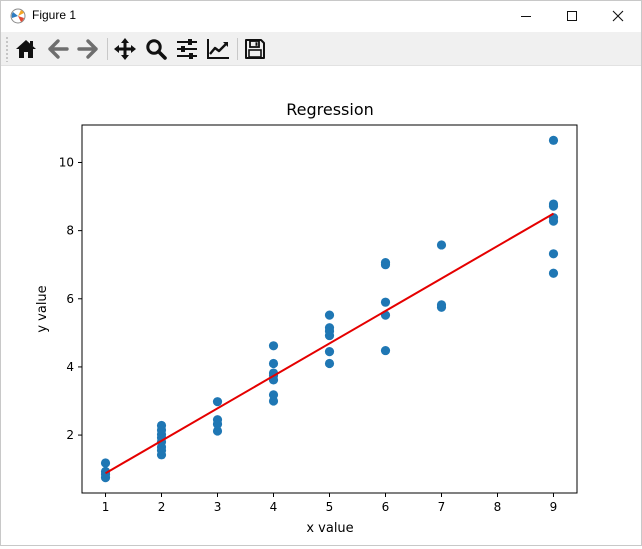 Image resolution: width=642 pixels, height=549 pixels. Describe the element at coordinates (70, 435) in the screenshot. I see `y-tick-label: 2` at that location.